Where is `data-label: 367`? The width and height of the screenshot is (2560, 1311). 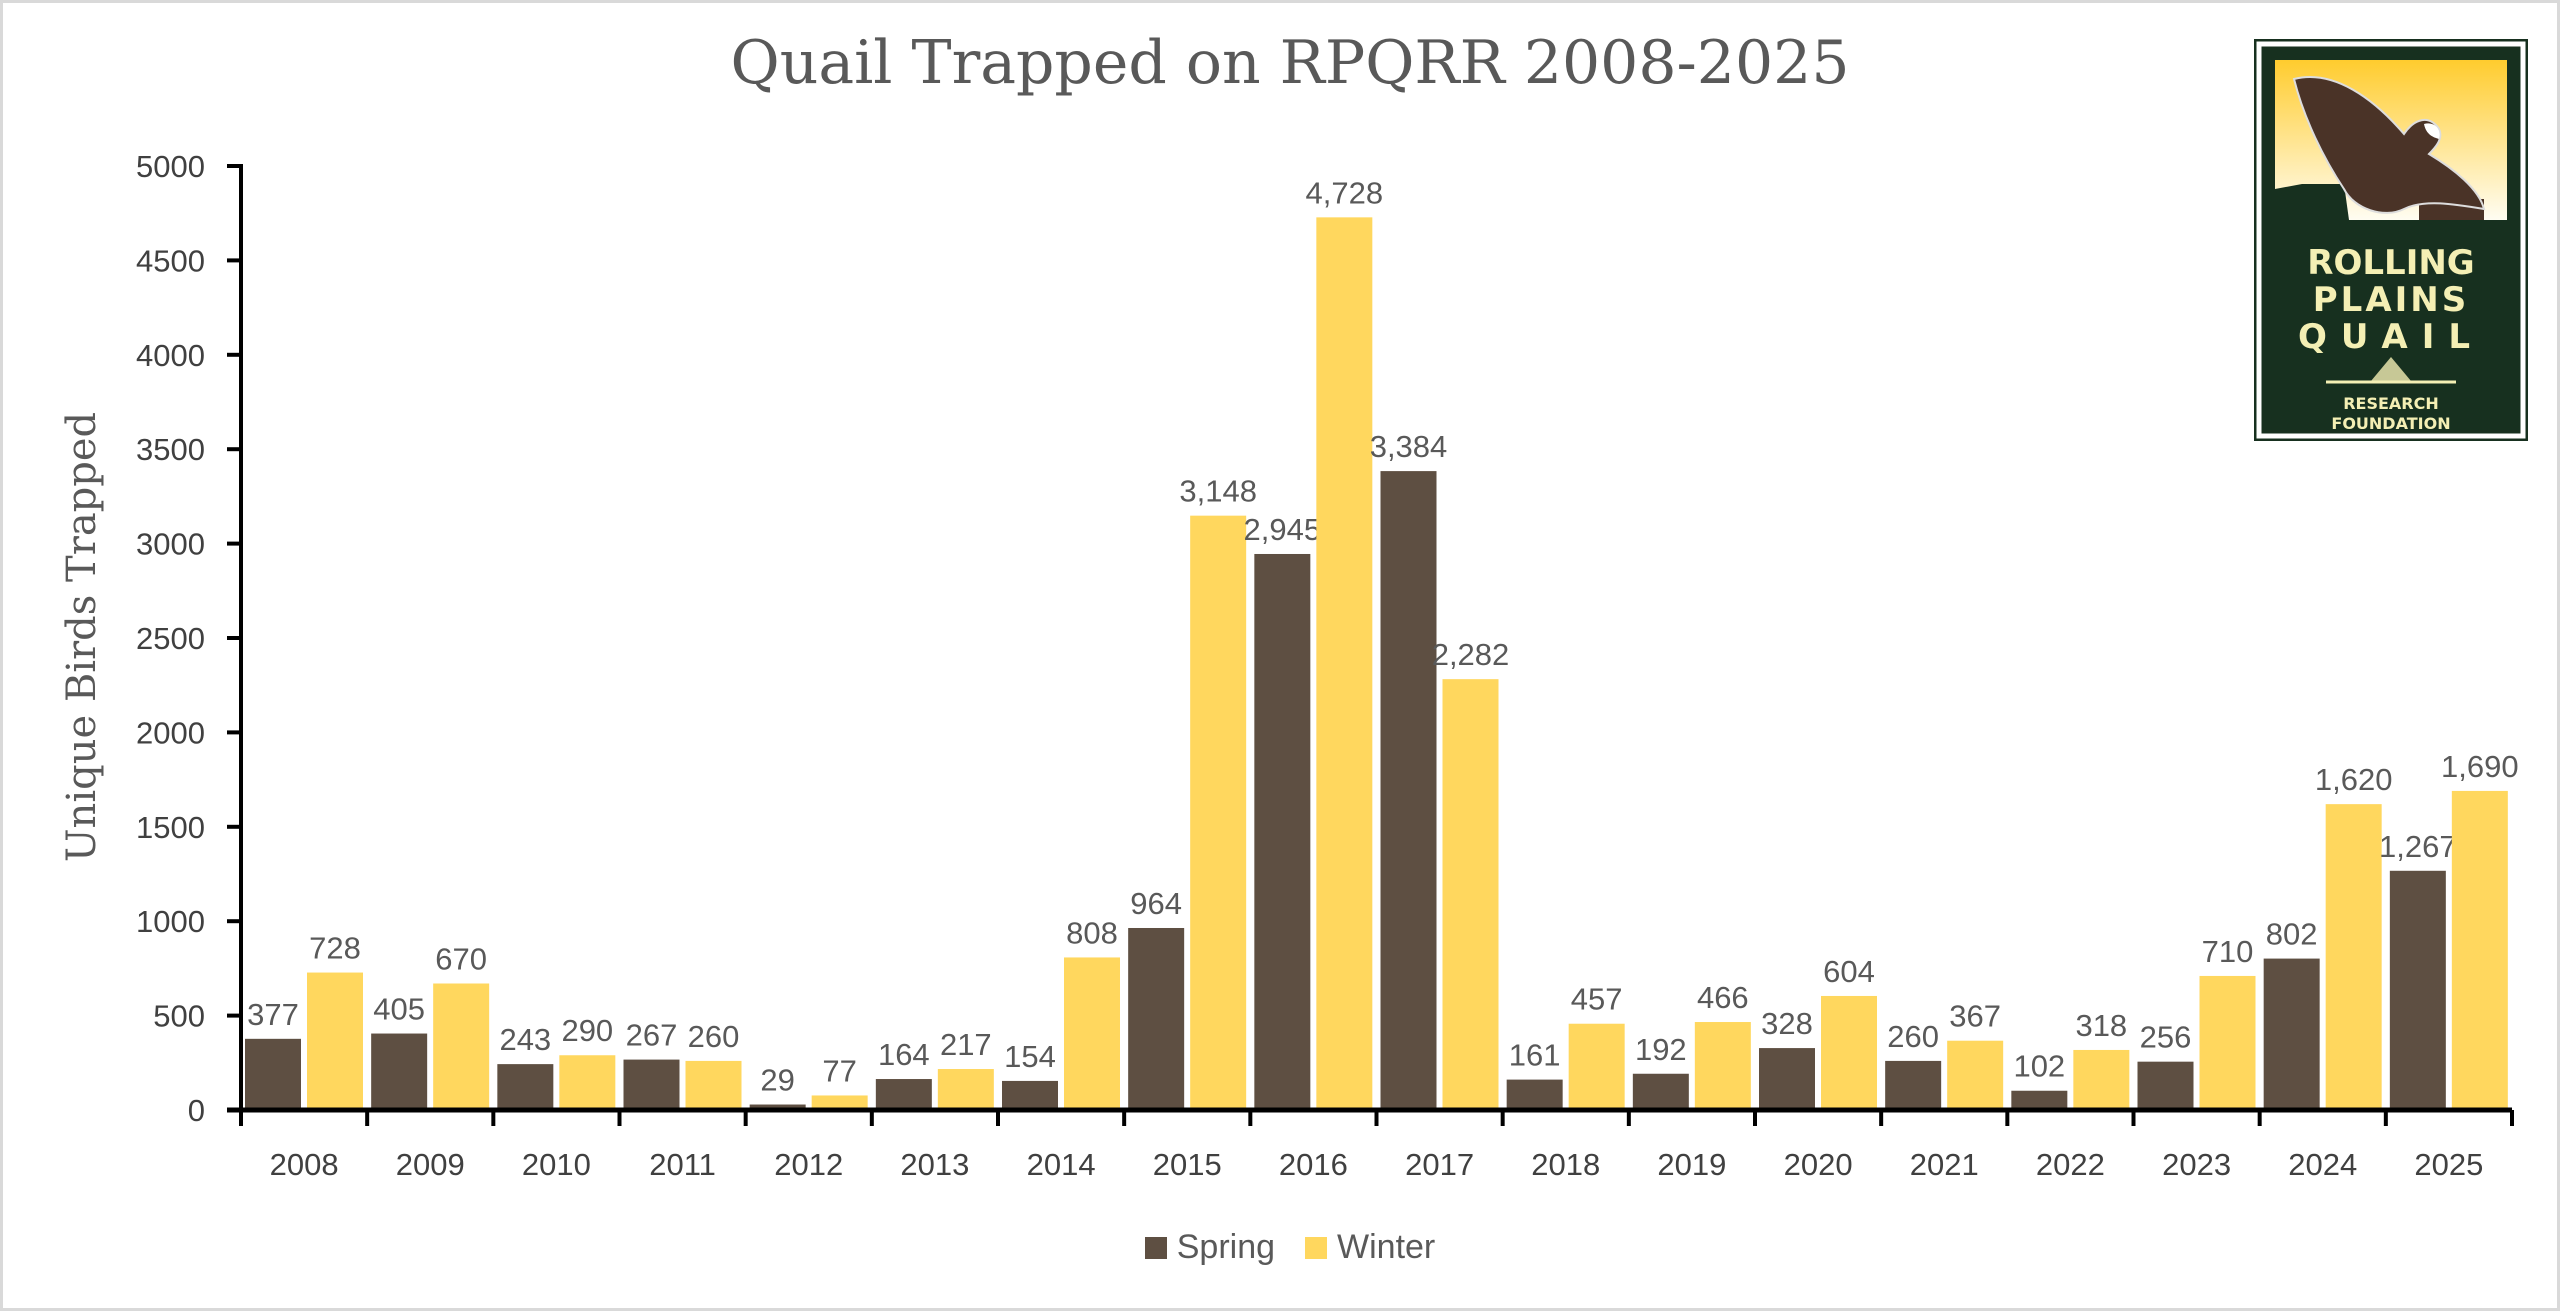 data-label: 367 is located at coordinates (1975, 1016).